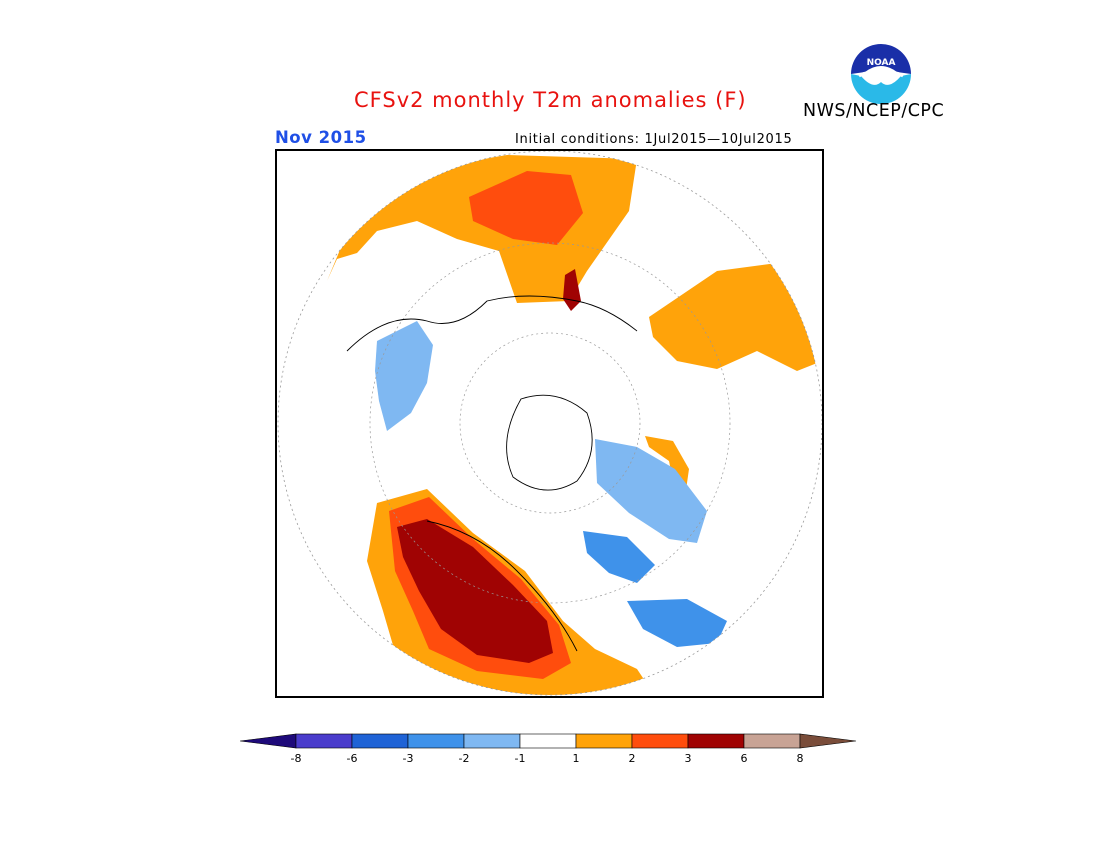 This screenshot has height=850, width=1100. Describe the element at coordinates (408, 758) in the screenshot. I see `legend-tick-label: -3` at that location.